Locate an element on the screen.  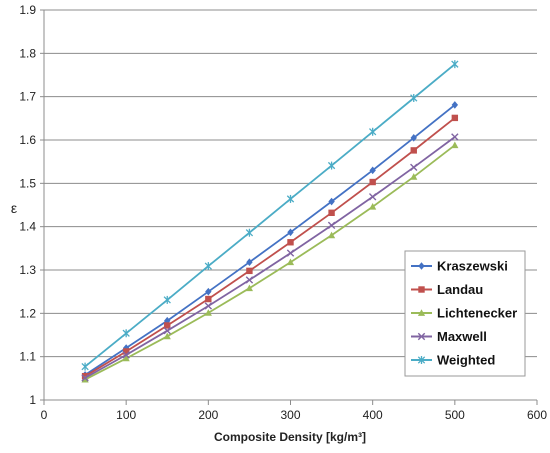
y-tick-label: 1.6 is located at coordinates (27, 140).